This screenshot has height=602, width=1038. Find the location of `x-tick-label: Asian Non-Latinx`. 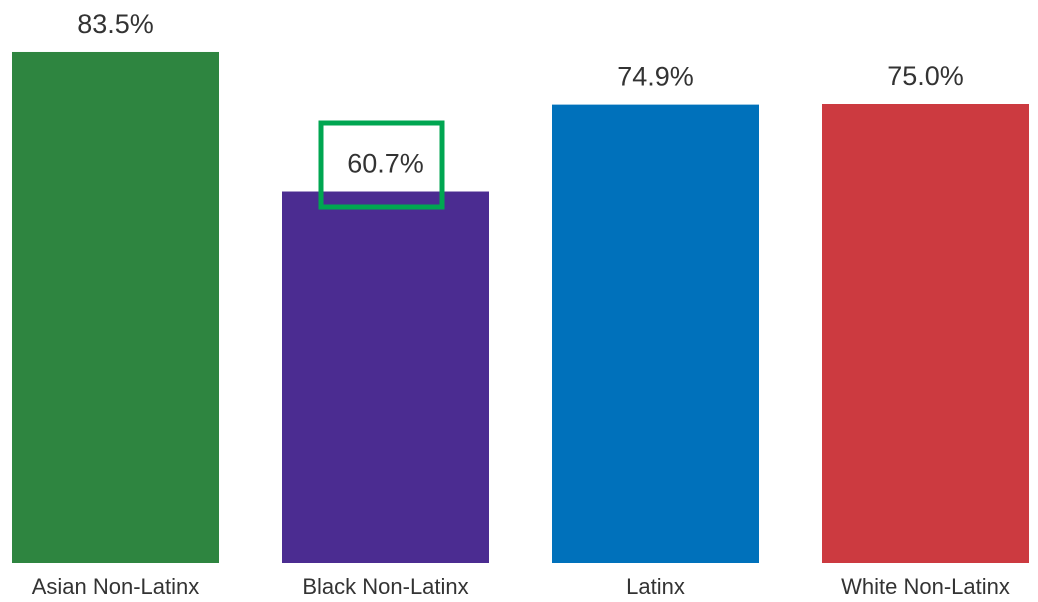

x-tick-label: Asian Non-Latinx is located at coordinates (116, 586).